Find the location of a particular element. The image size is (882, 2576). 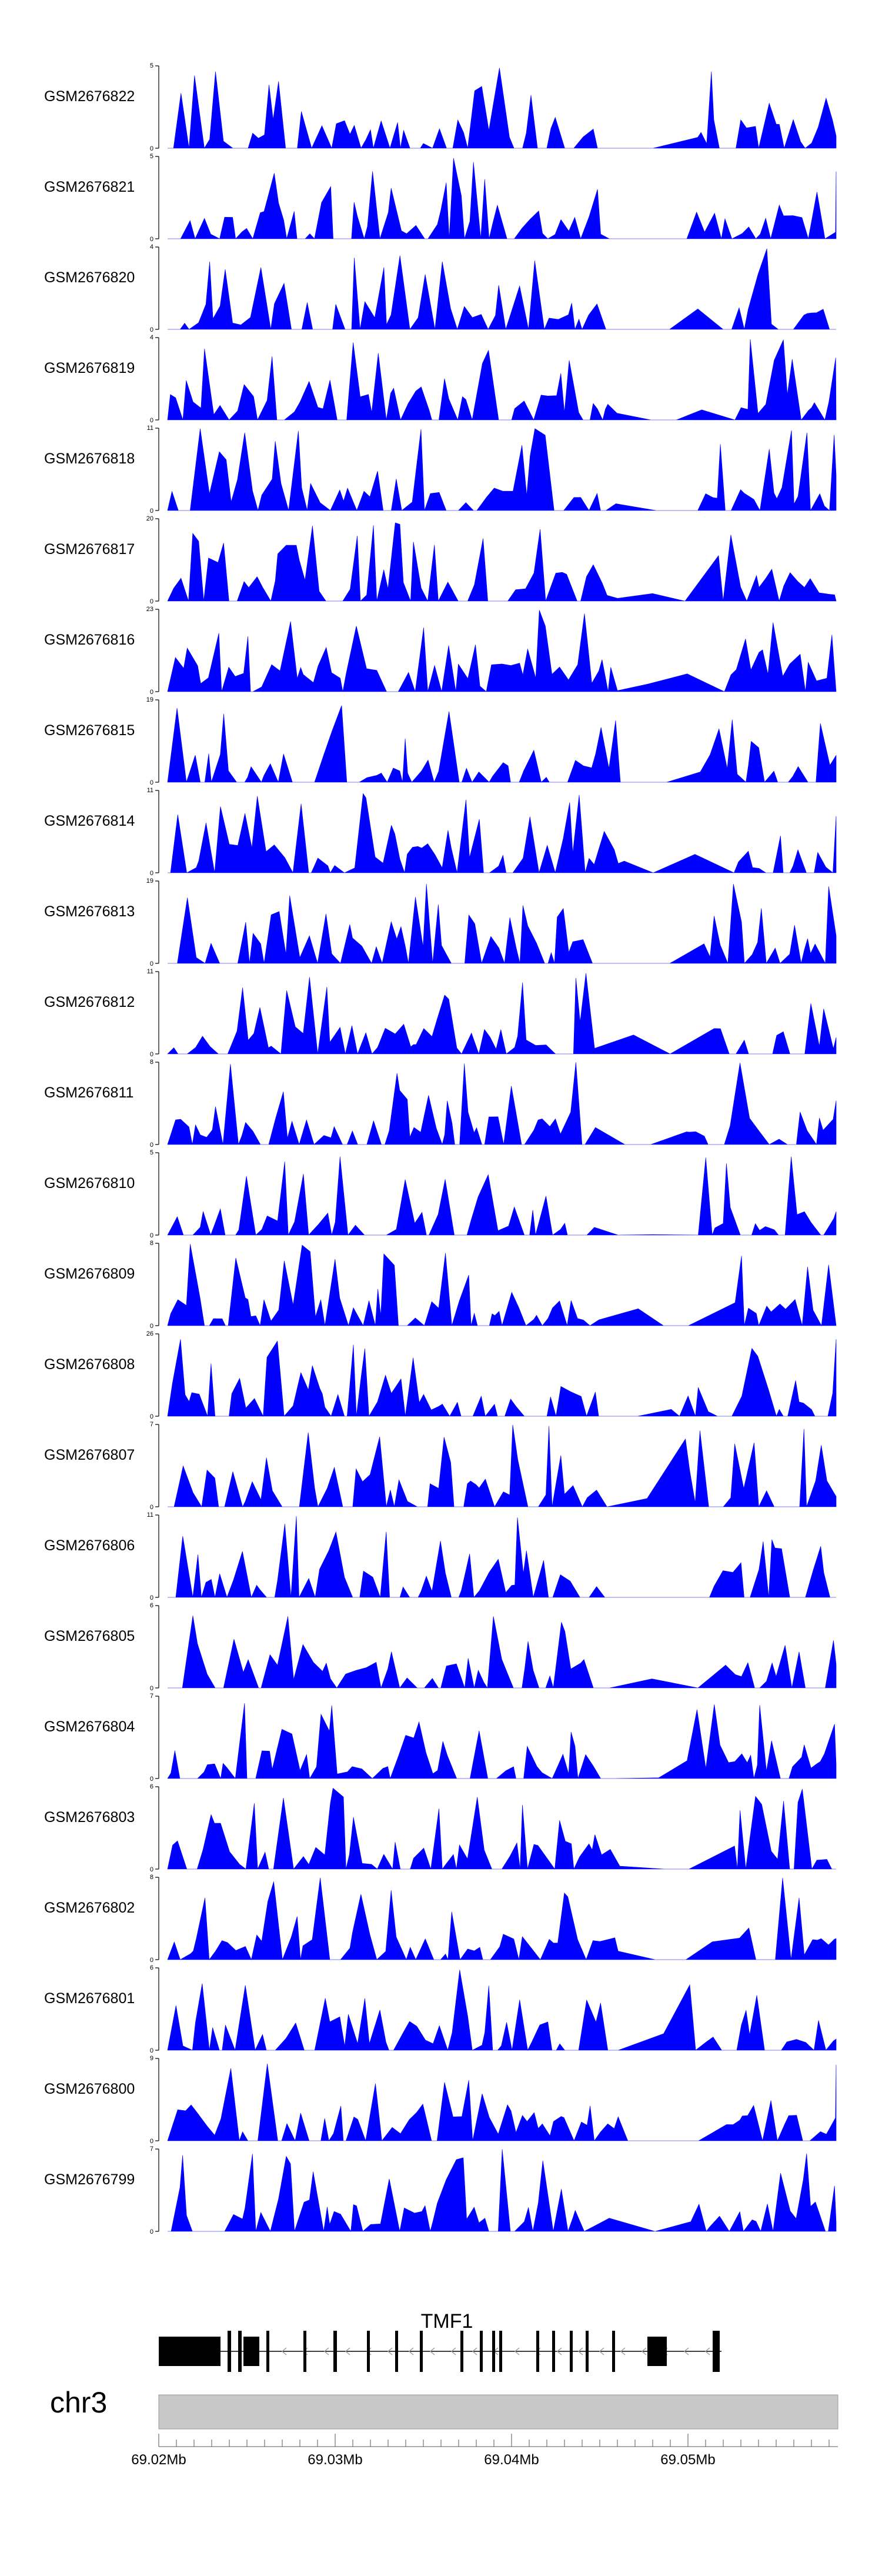

track-label: GSM2676813 is located at coordinates (89, 911).